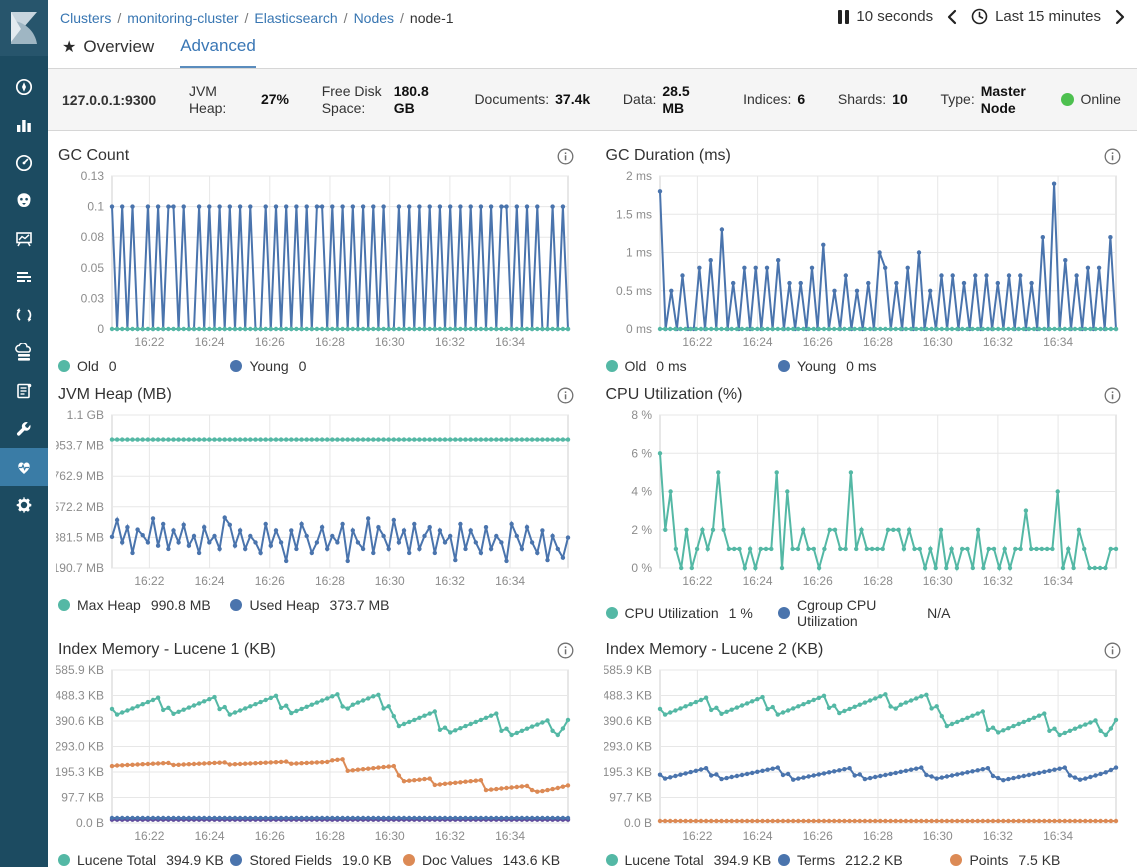  I want to click on sidebar-item-dashboard, so click(24, 163).